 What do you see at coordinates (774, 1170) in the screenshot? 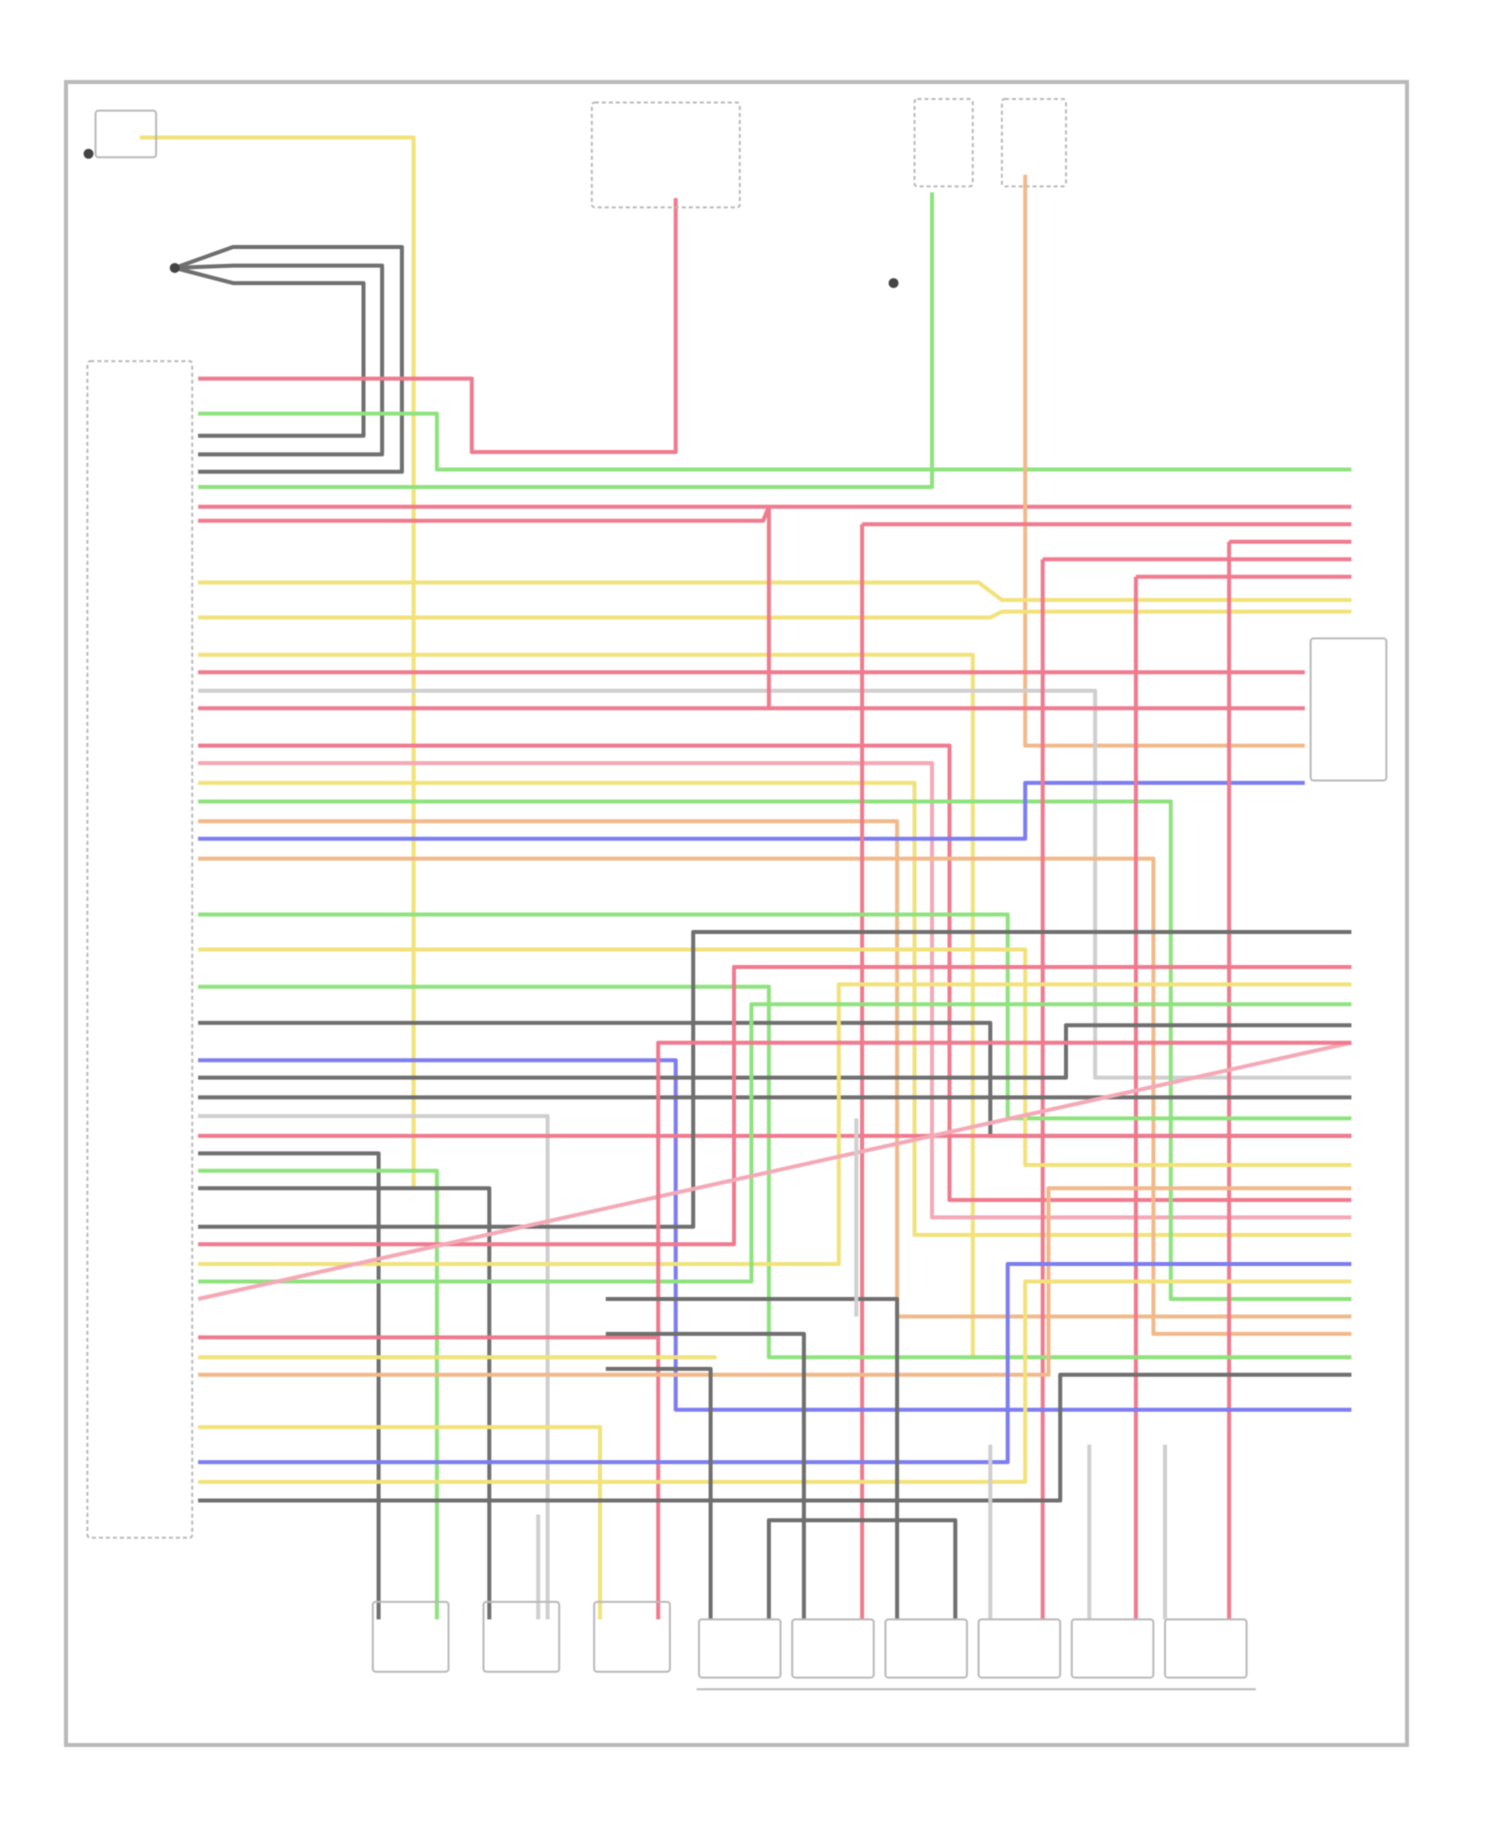
I see `wire-pink` at bounding box center [774, 1170].